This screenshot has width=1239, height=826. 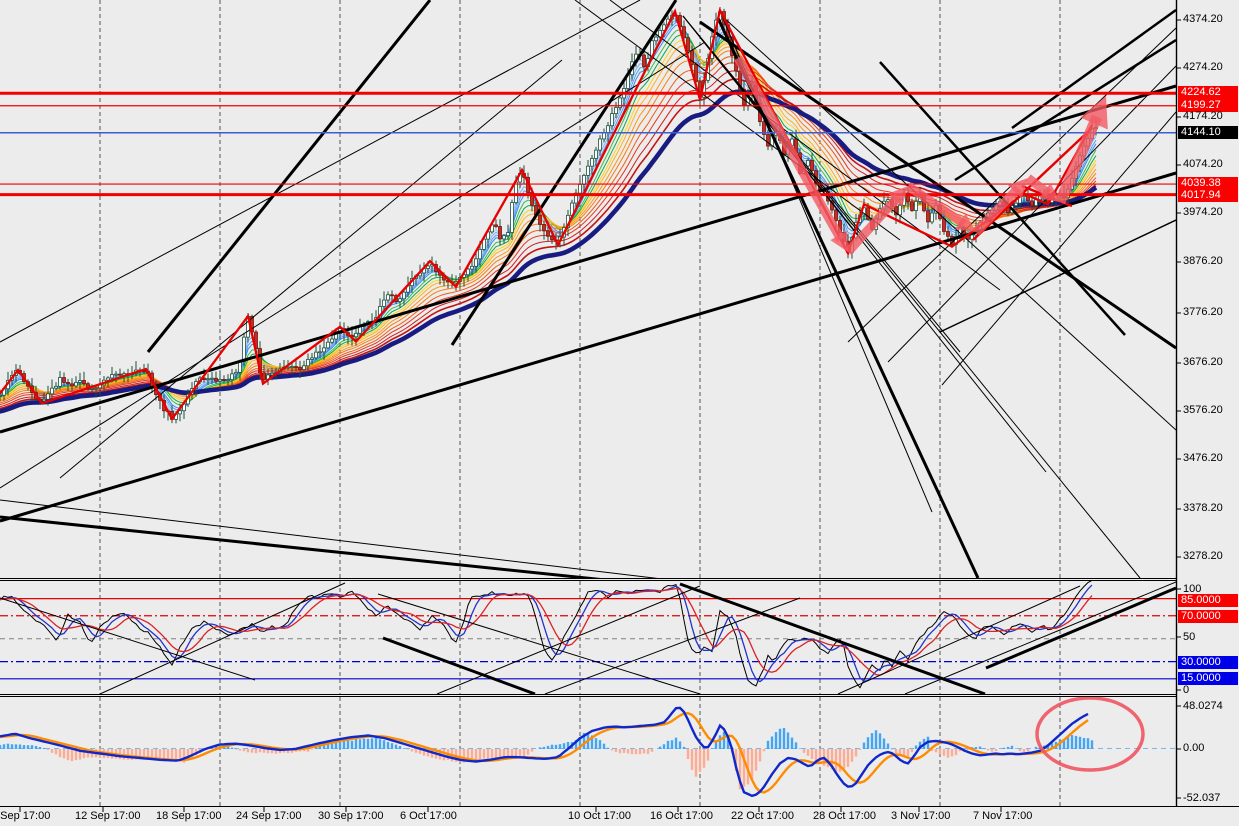 I want to click on time-axis-label: 22 Oct 17:00, so click(x=762, y=816).